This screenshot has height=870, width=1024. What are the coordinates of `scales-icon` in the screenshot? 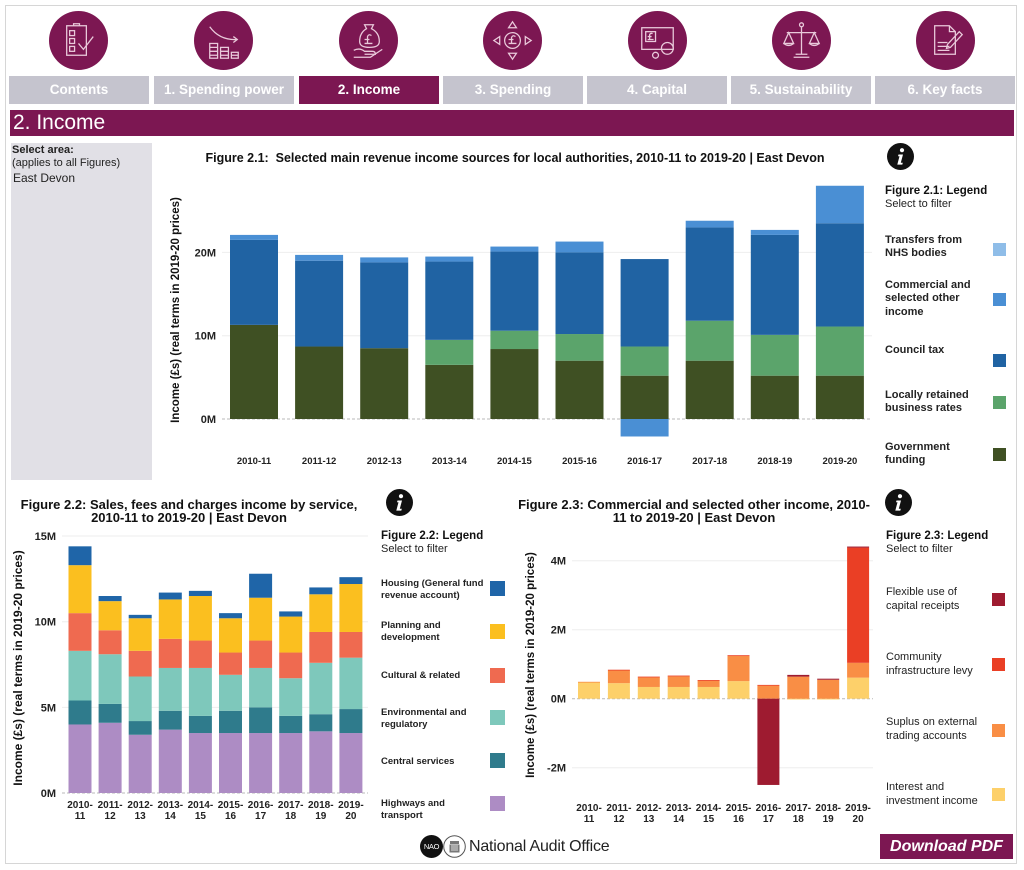 It's located at (801, 40).